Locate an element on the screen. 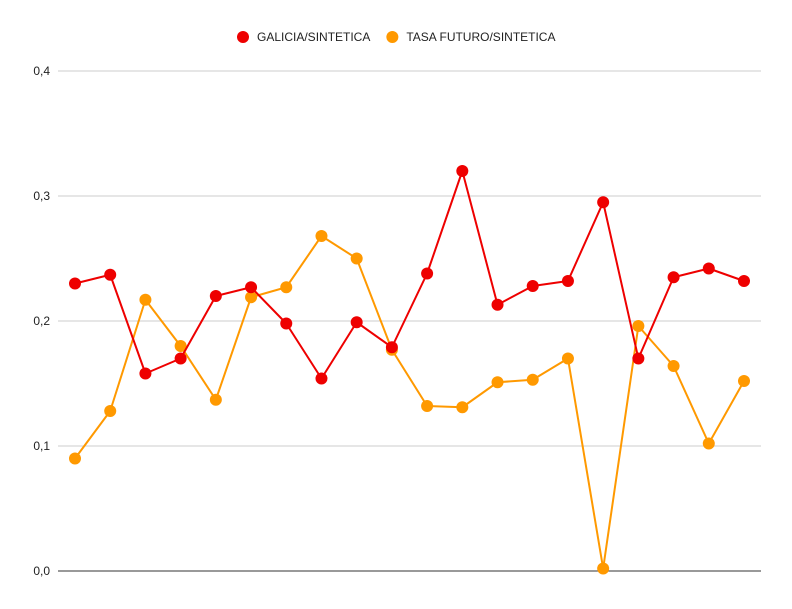 The image size is (792, 609). legend-item: TASA FUTURO/SINTETICA is located at coordinates (470, 37).